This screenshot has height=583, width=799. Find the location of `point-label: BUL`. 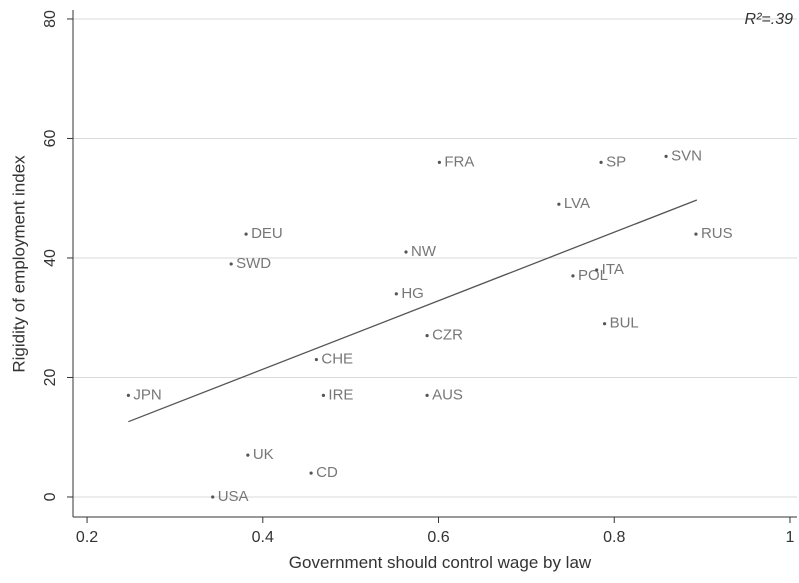

point-label: BUL is located at coordinates (624, 323).